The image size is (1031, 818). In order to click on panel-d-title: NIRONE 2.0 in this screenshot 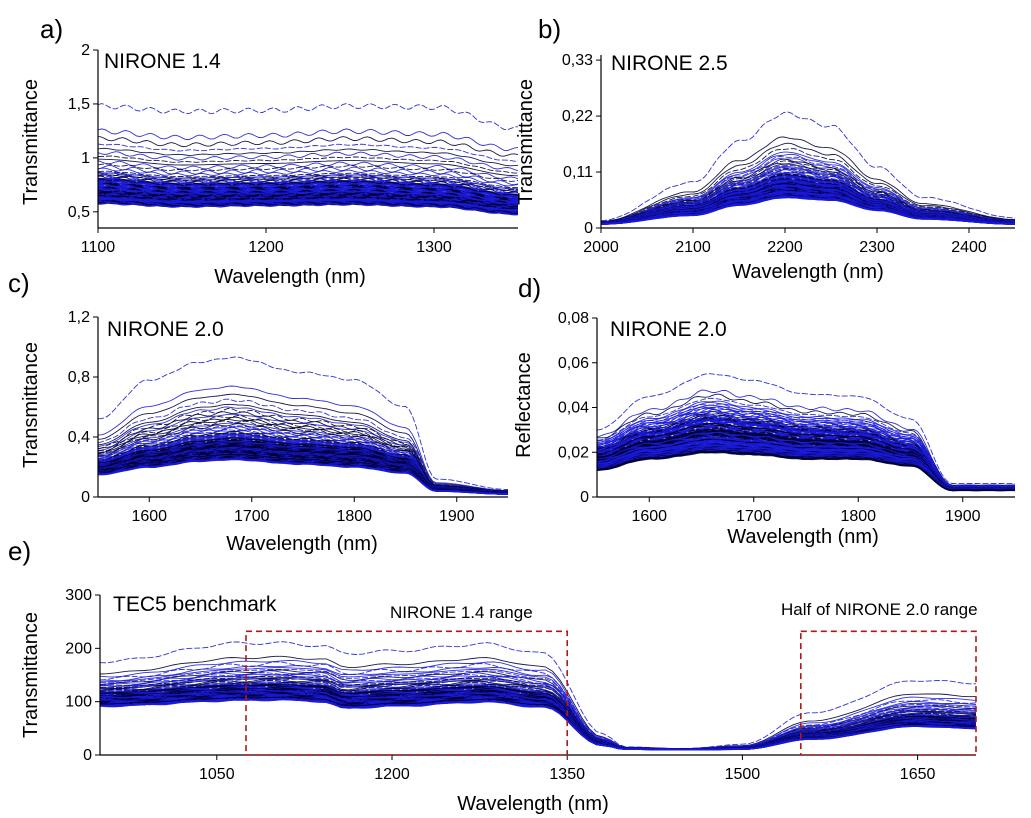, I will do `click(668, 329)`.